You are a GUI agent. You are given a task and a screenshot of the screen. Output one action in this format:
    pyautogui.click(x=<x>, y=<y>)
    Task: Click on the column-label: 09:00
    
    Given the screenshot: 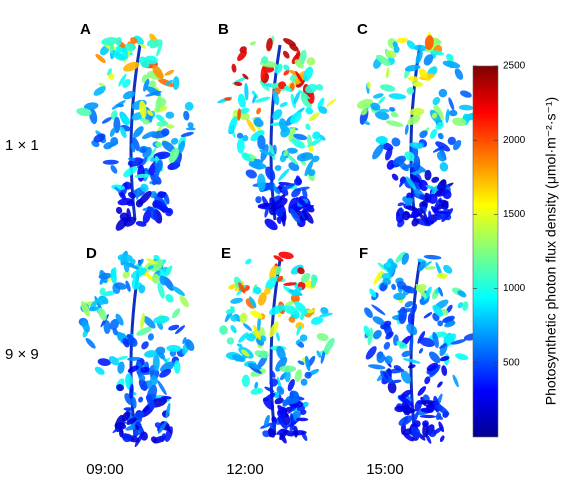 What is the action you would take?
    pyautogui.click(x=105, y=469)
    